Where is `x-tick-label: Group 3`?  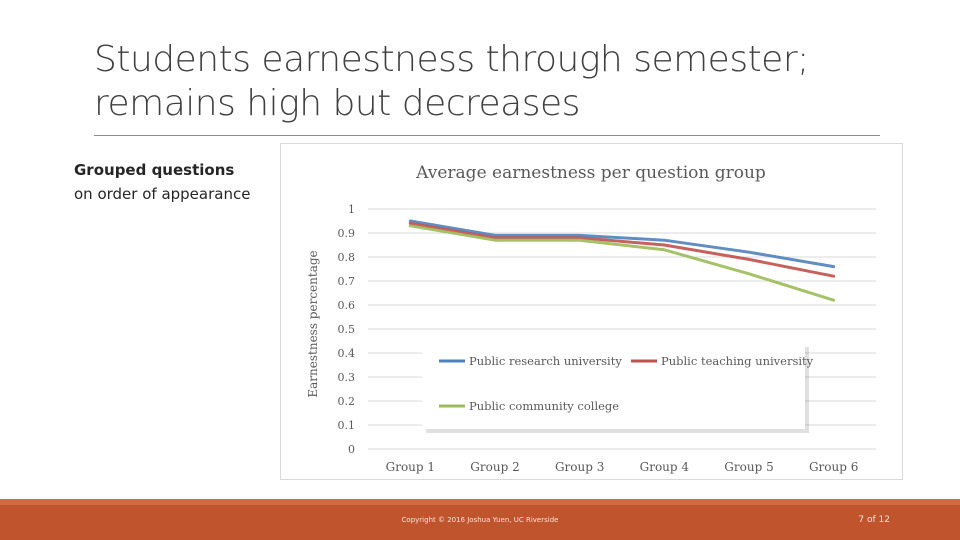 x-tick-label: Group 3 is located at coordinates (579, 467).